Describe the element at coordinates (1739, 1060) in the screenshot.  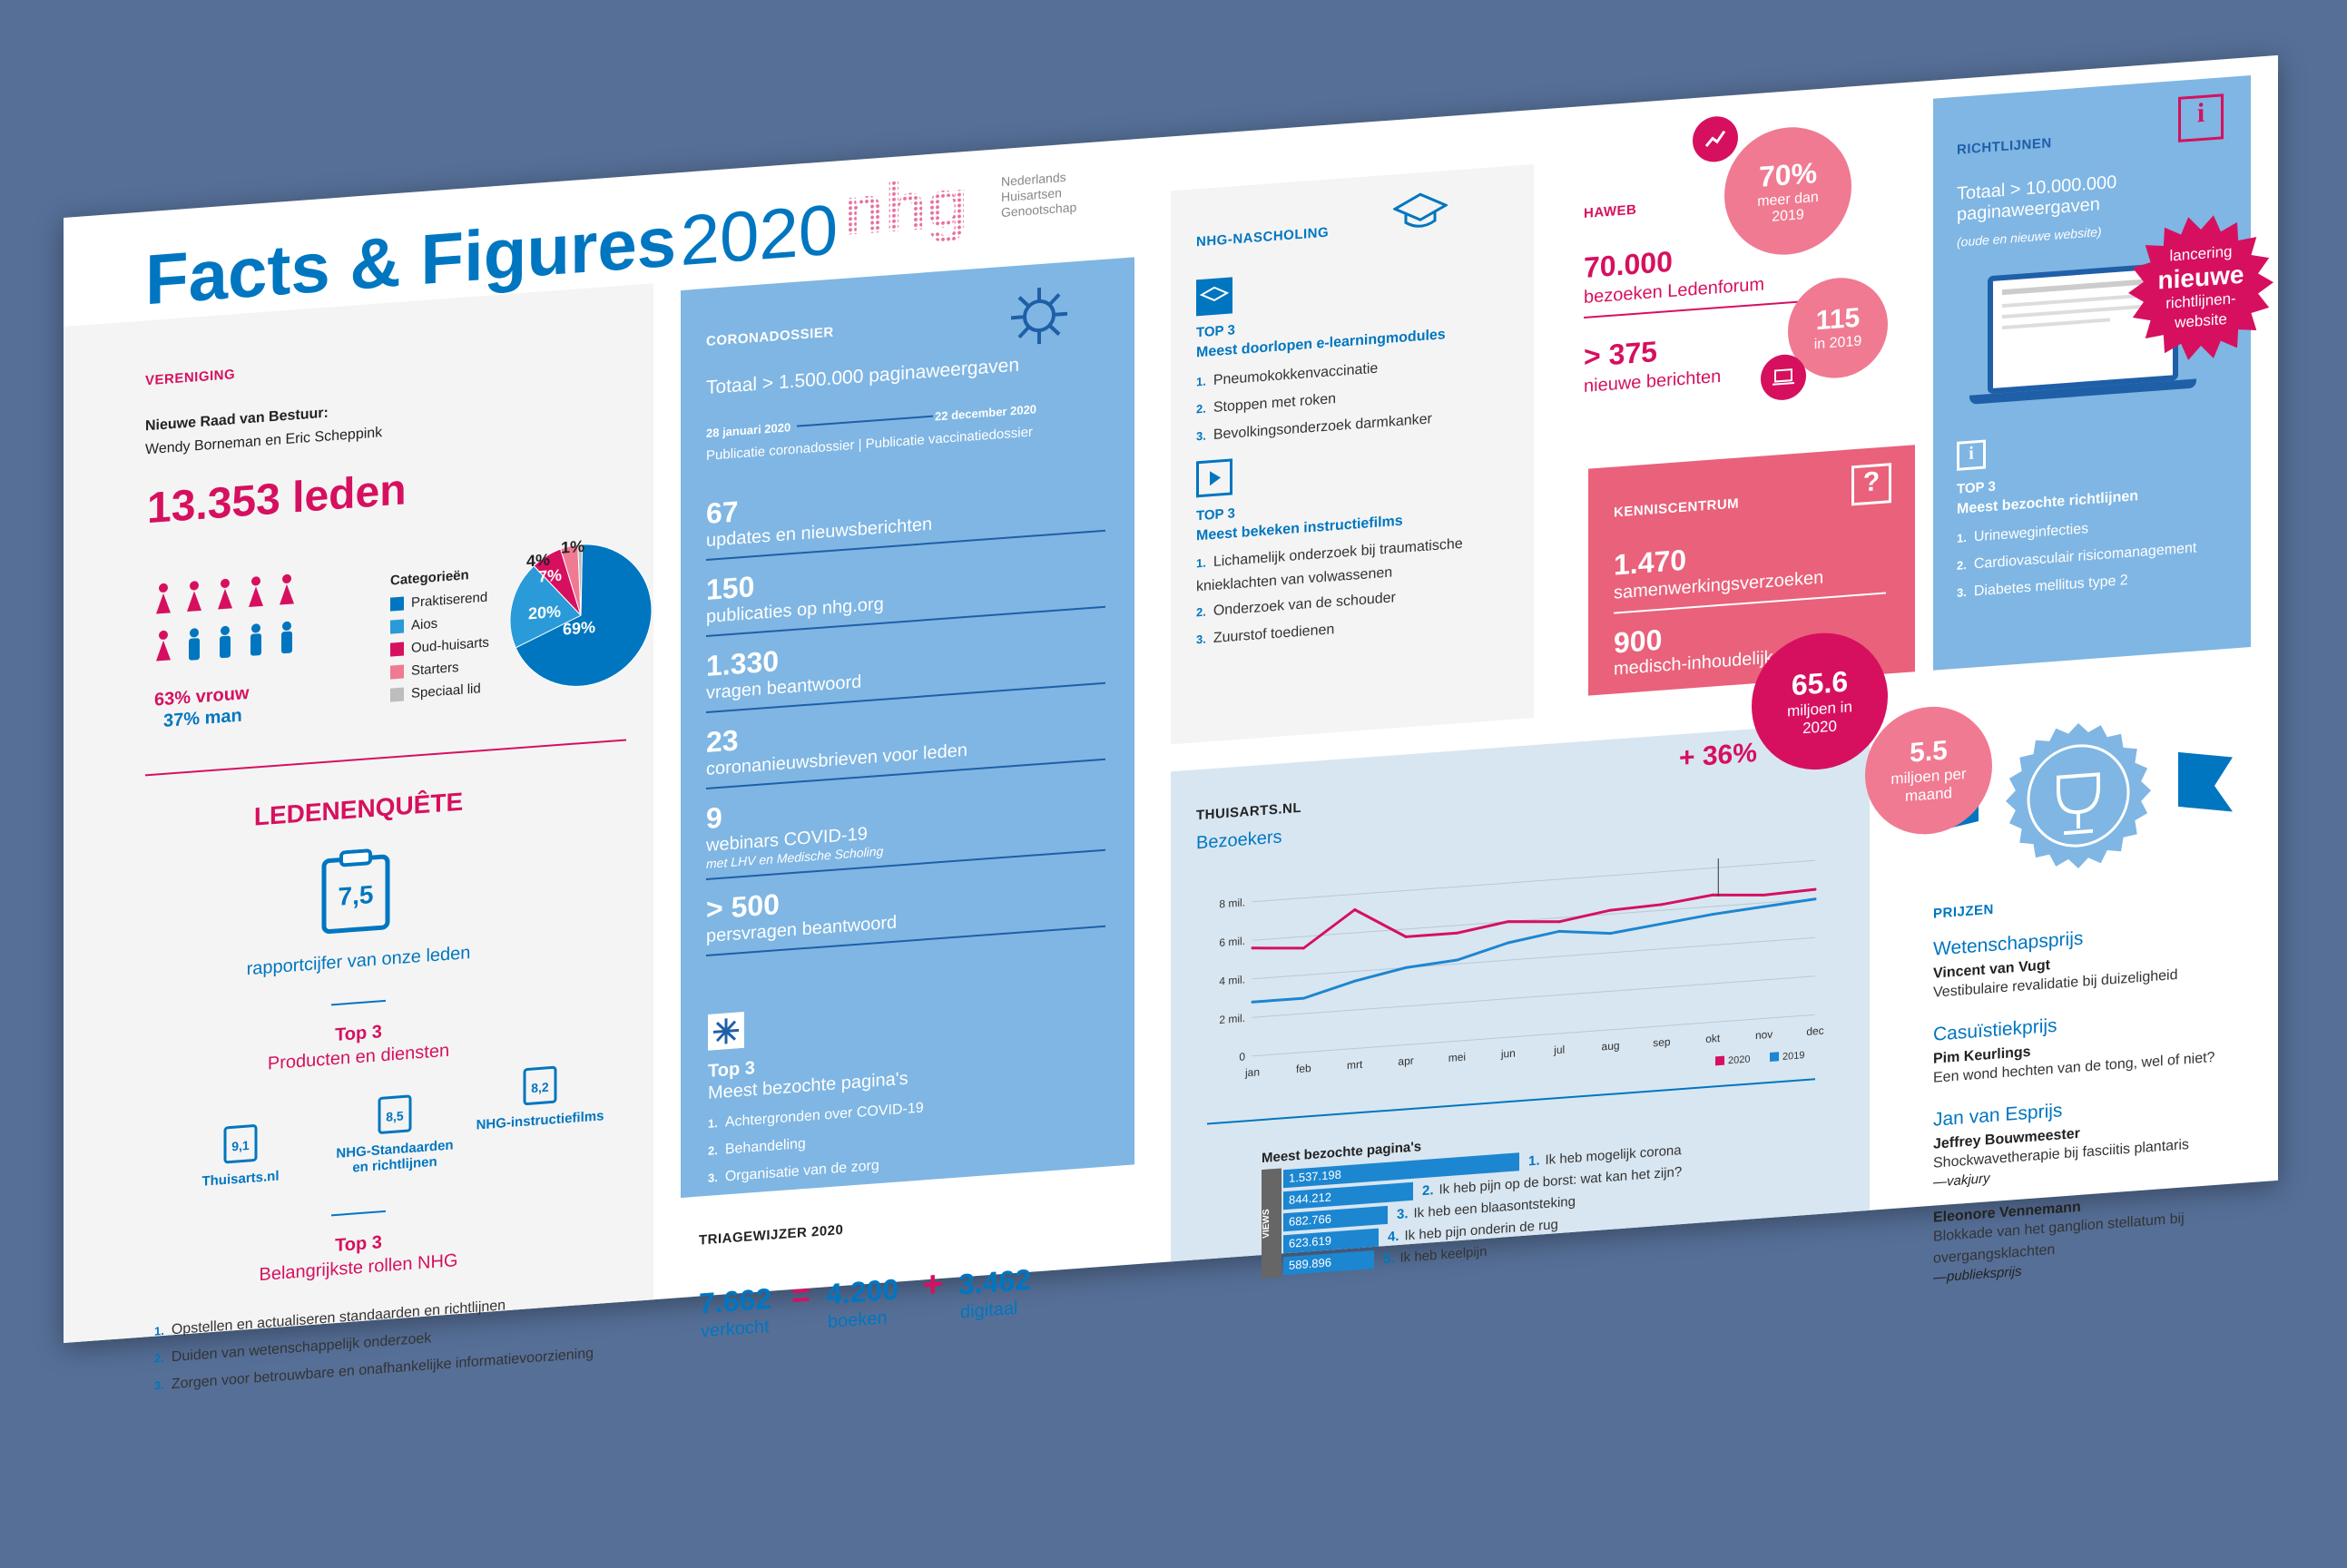
I see `legend-label: 2020` at that location.